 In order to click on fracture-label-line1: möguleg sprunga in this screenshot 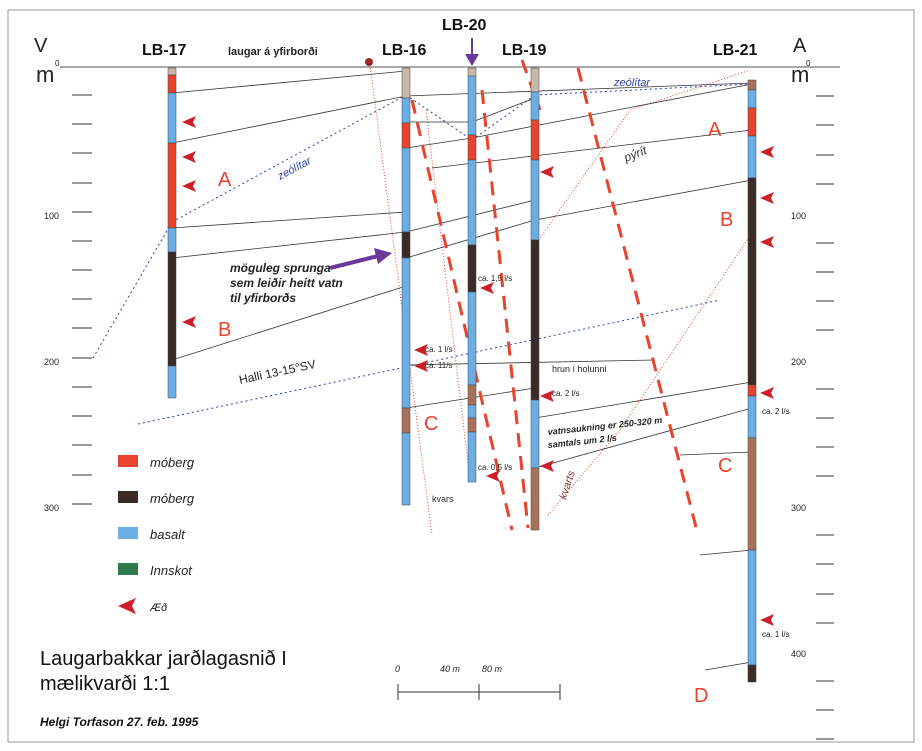, I will do `click(280, 268)`.